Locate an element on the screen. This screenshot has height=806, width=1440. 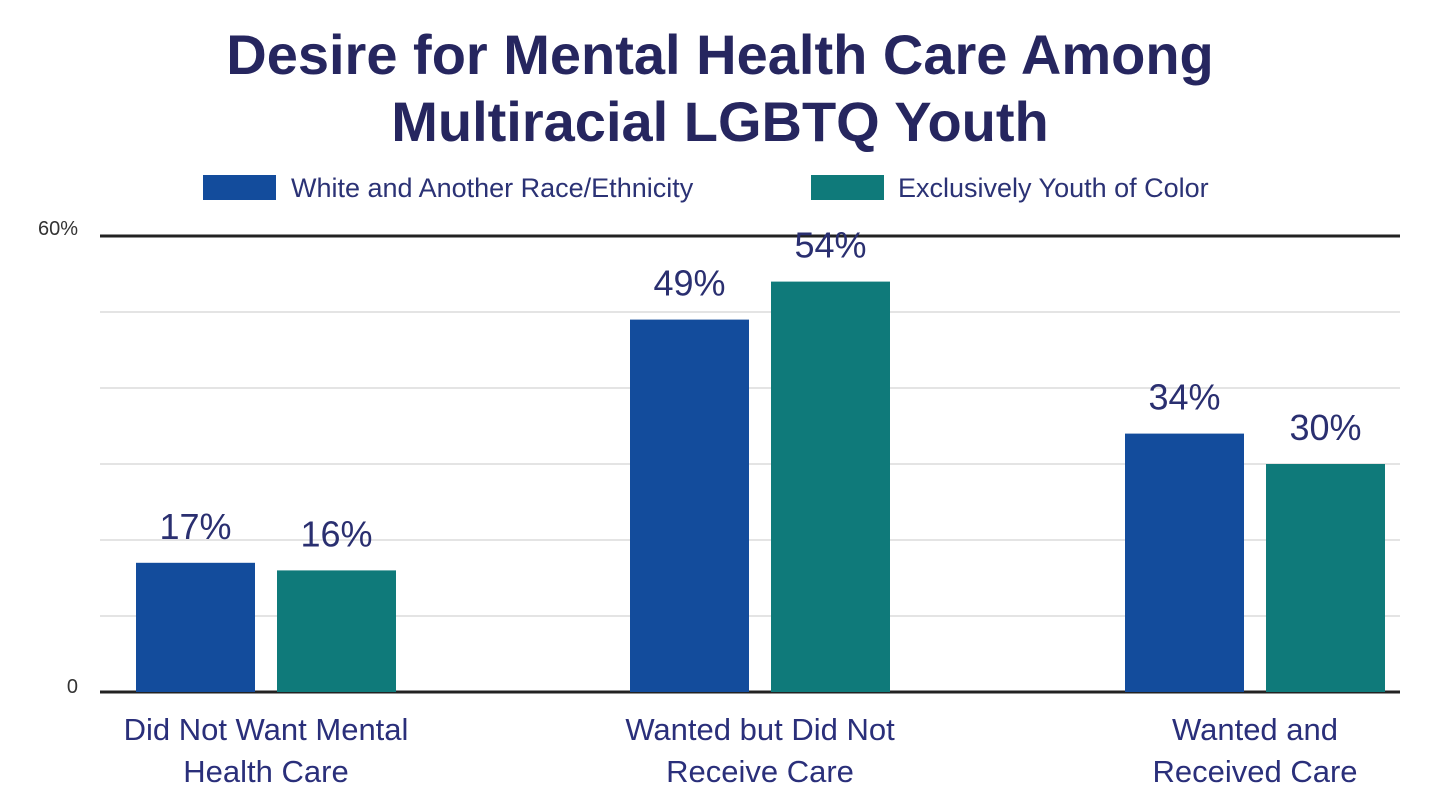
category-label-wanted-received-line-1: Wanted and is located at coordinates (1255, 729).